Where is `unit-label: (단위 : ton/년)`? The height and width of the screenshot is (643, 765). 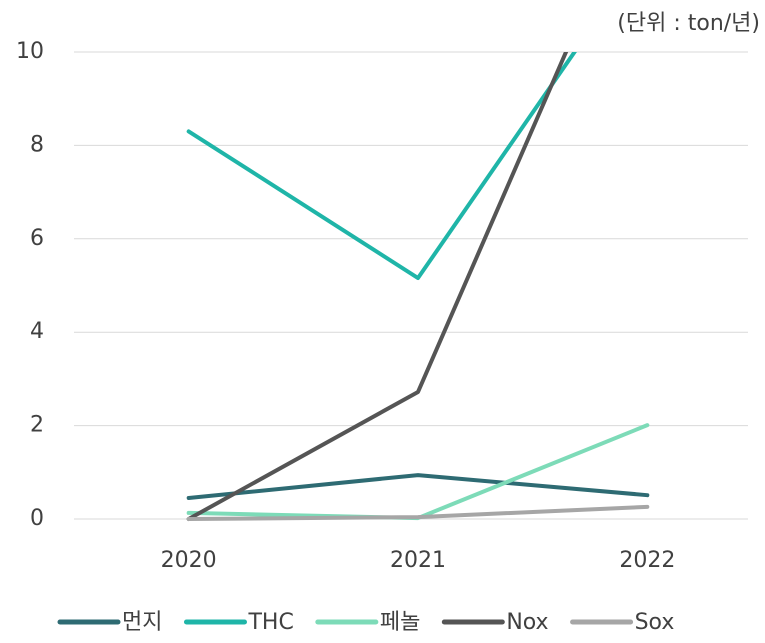 unit-label: (단위 : ton/년) is located at coordinates (688, 23).